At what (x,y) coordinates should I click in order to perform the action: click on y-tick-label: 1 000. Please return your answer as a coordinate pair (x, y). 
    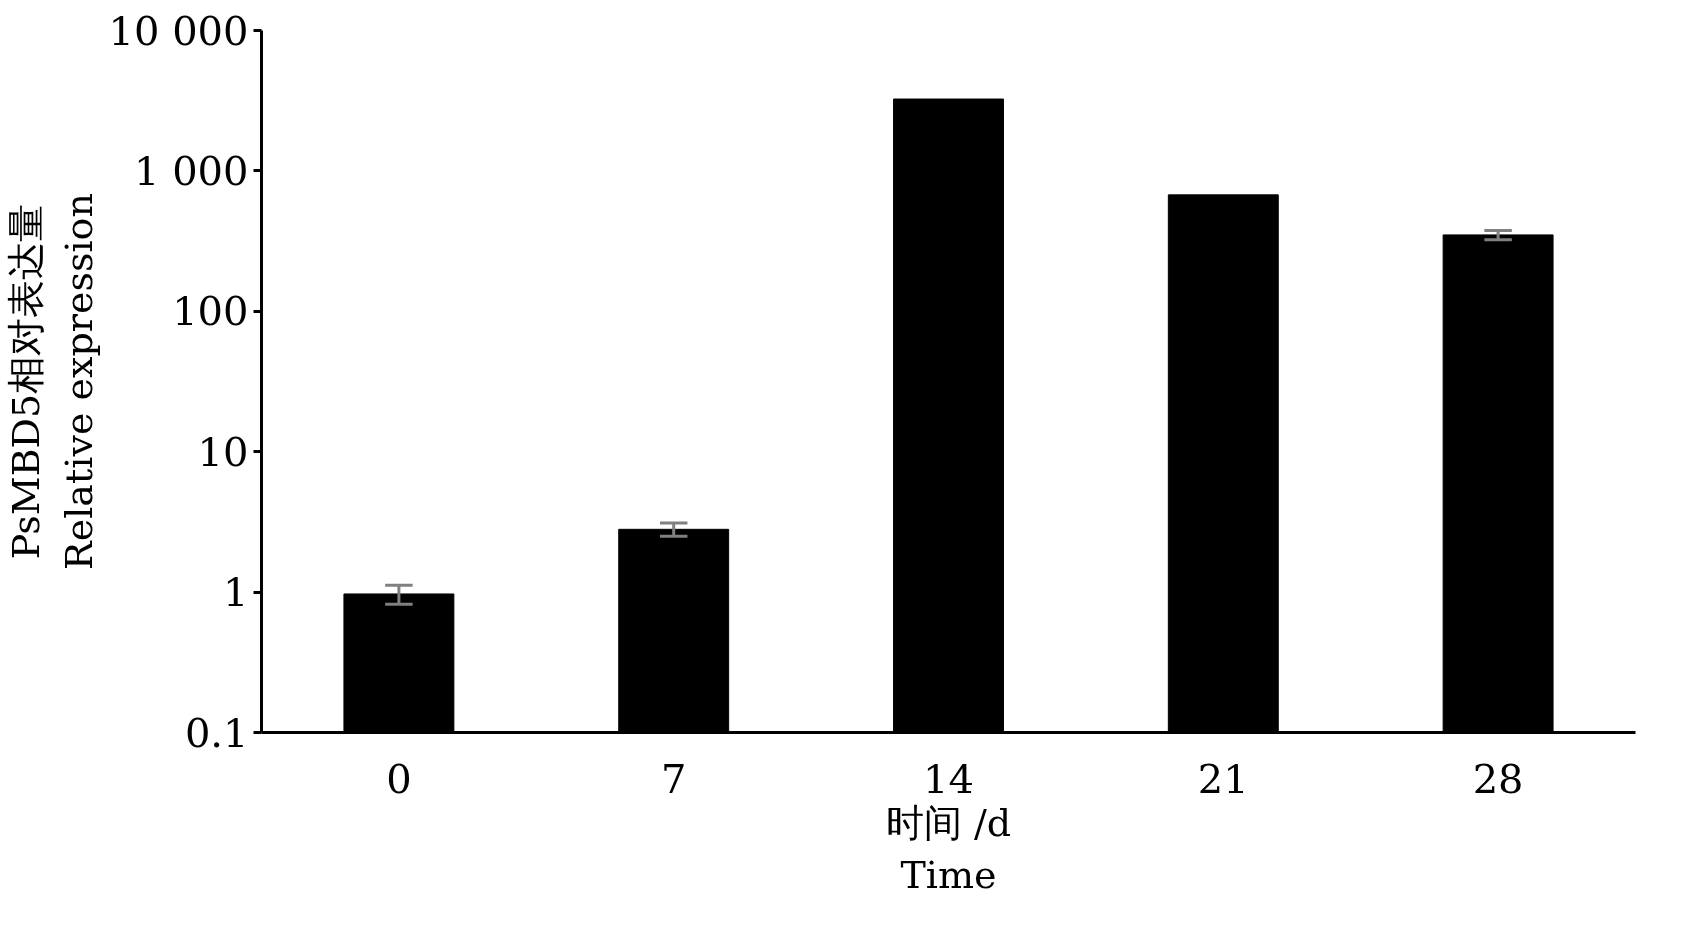
    Looking at the image, I should click on (191, 170).